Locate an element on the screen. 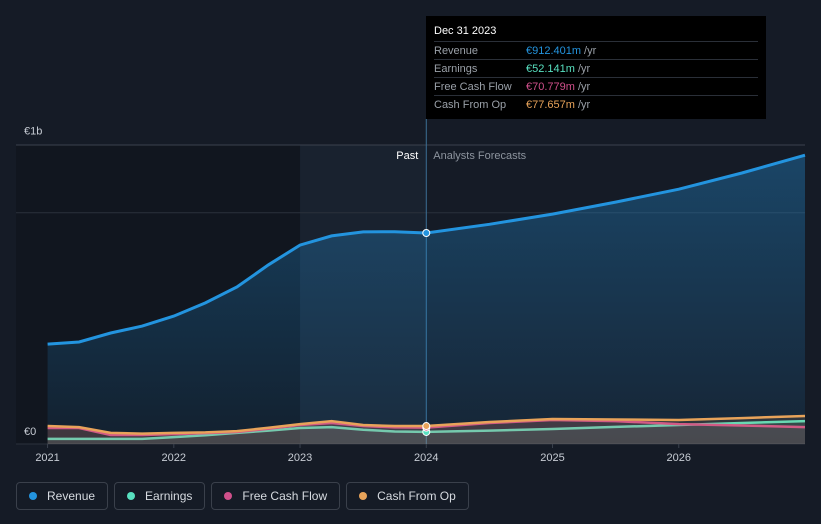 The width and height of the screenshot is (821, 524). y-tick-label: €1b is located at coordinates (33, 132).